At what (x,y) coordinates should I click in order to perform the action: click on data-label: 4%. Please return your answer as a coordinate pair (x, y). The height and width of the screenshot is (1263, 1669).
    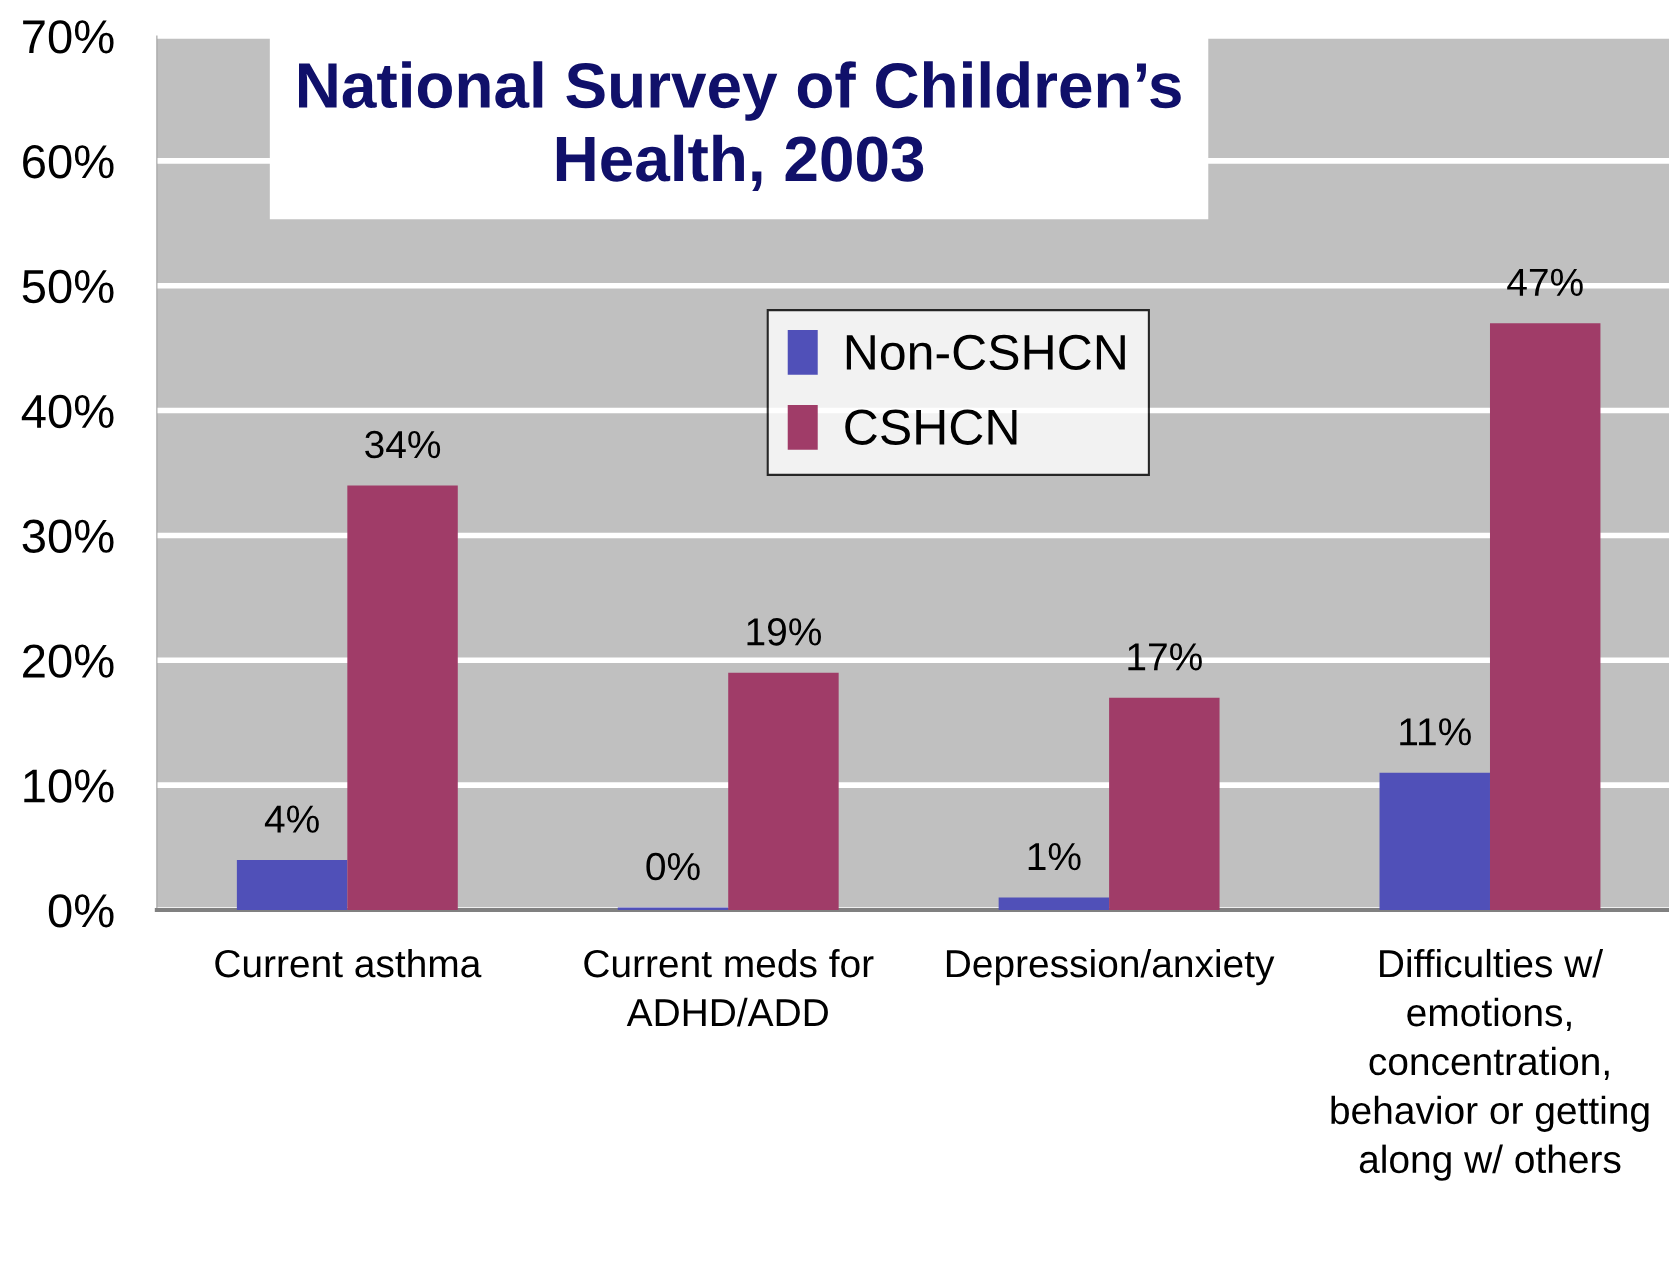
    Looking at the image, I should click on (291, 819).